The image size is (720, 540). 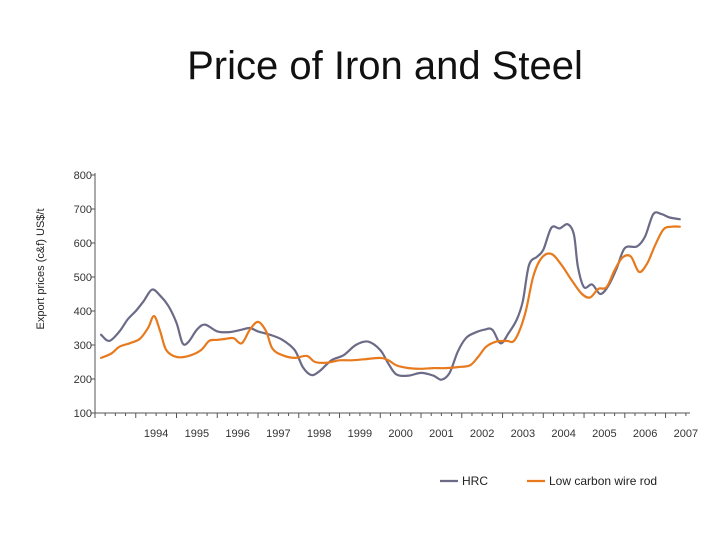 What do you see at coordinates (400, 434) in the screenshot?
I see `x-tick-label: 2000` at bounding box center [400, 434].